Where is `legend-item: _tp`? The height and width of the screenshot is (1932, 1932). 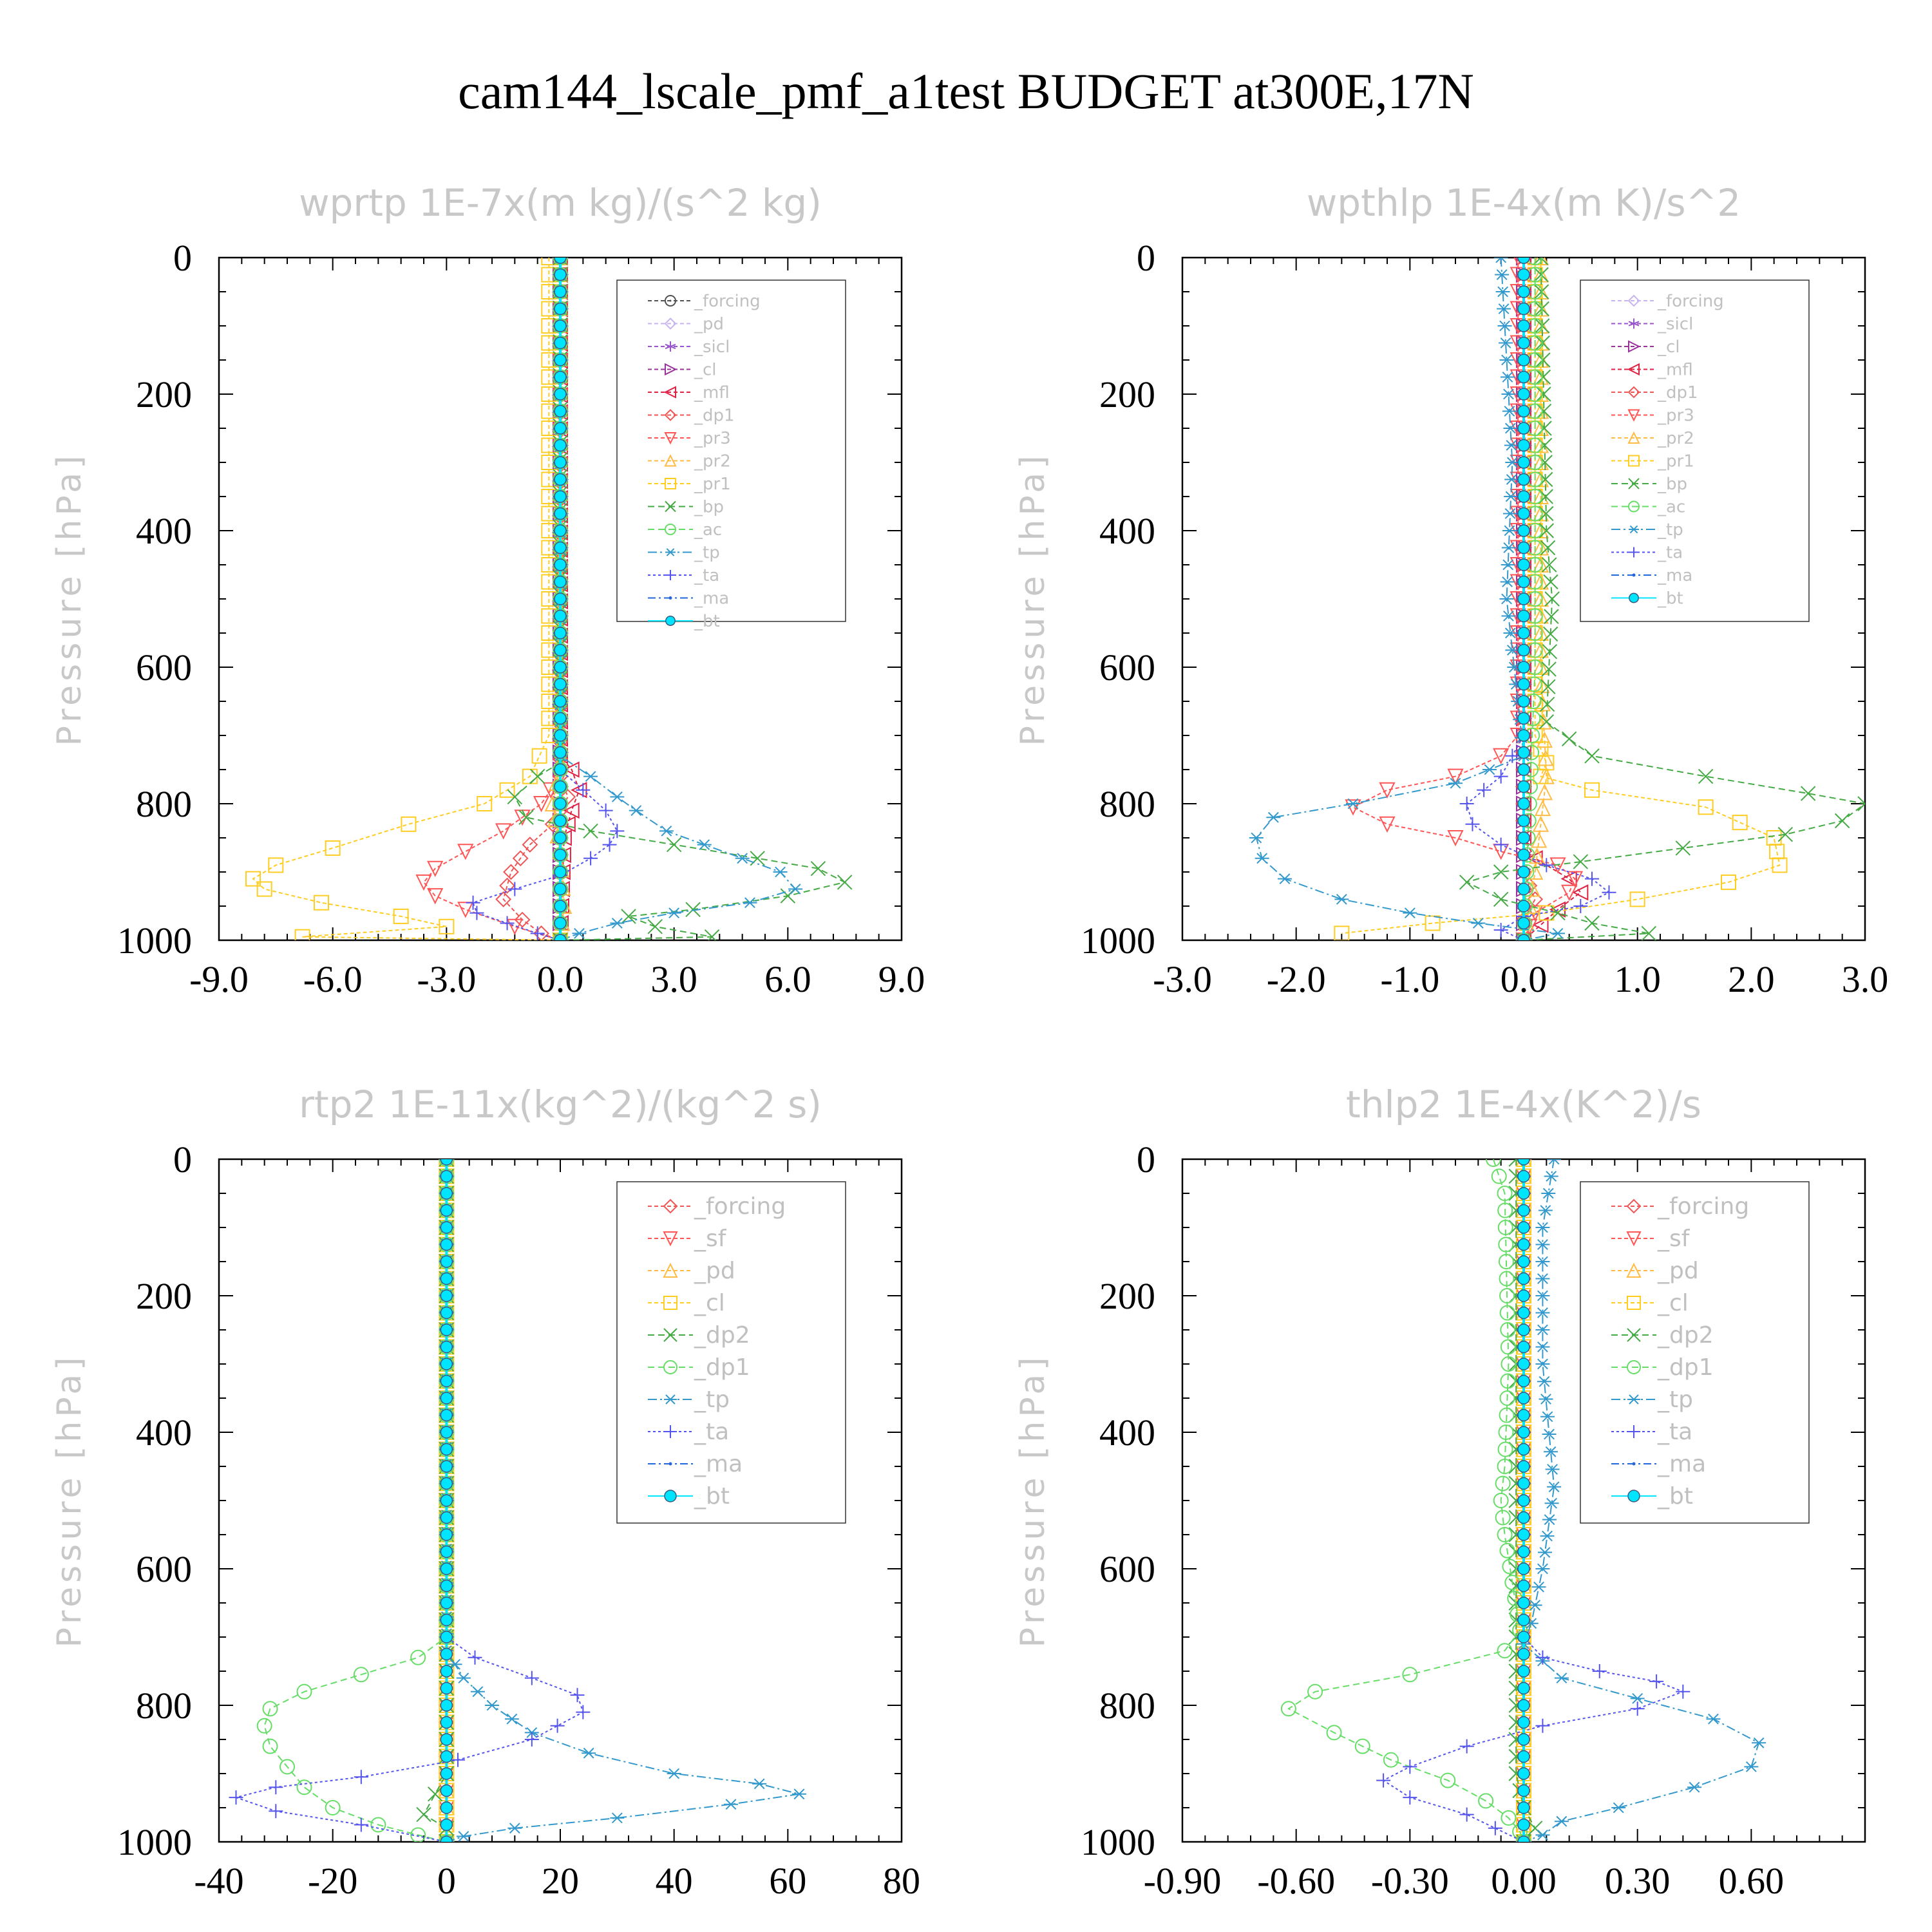 legend-item: _tp is located at coordinates (1647, 530).